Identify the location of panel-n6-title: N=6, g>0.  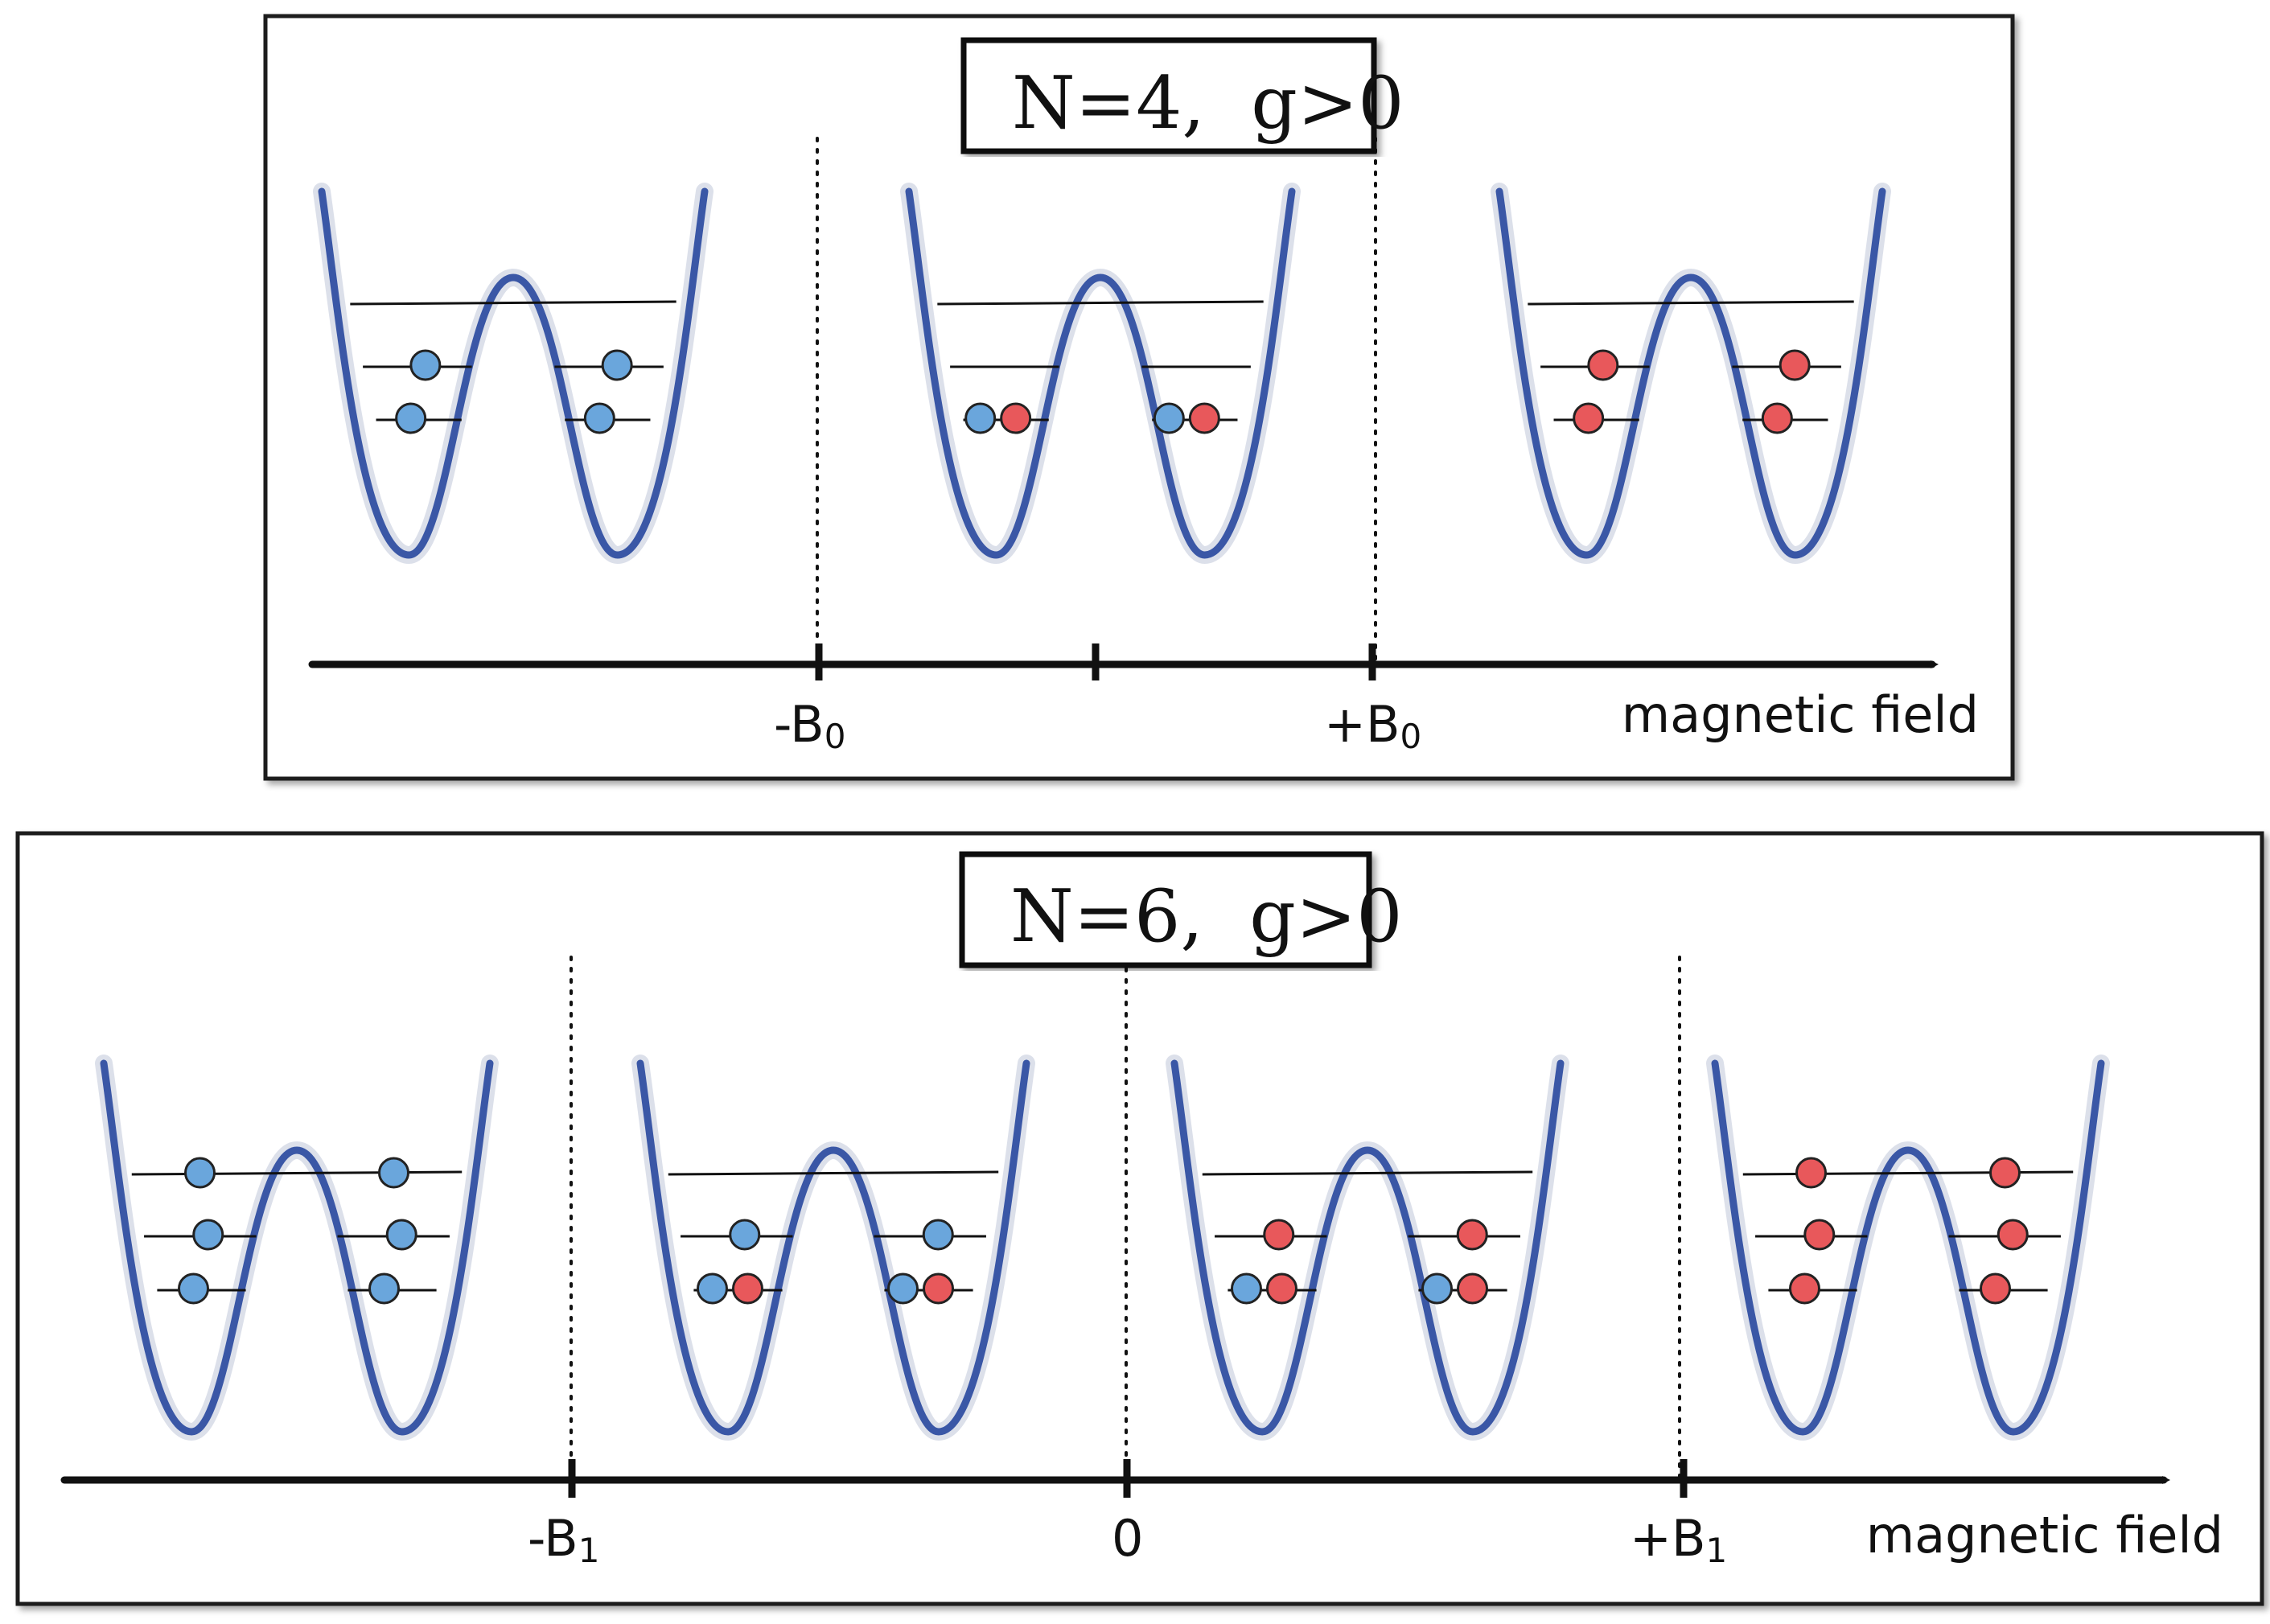
(1206, 917).